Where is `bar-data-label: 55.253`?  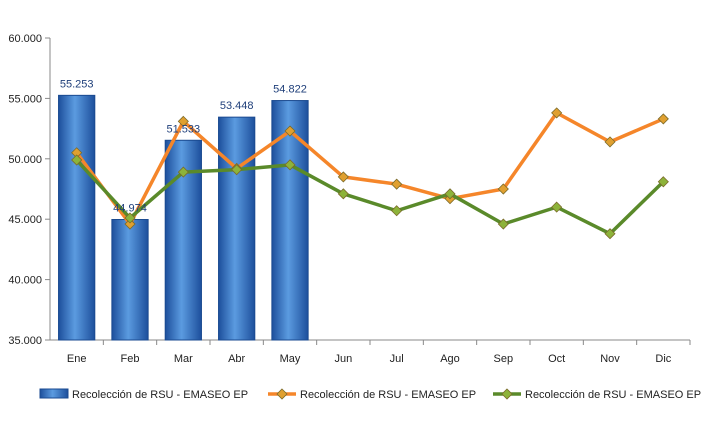
bar-data-label: 55.253 is located at coordinates (77, 84).